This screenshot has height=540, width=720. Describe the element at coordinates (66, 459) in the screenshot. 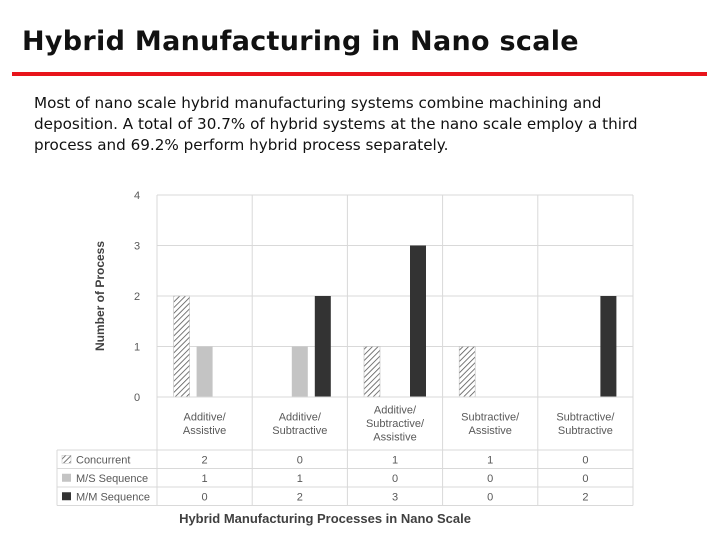

I see `legend-key-concurrent` at that location.